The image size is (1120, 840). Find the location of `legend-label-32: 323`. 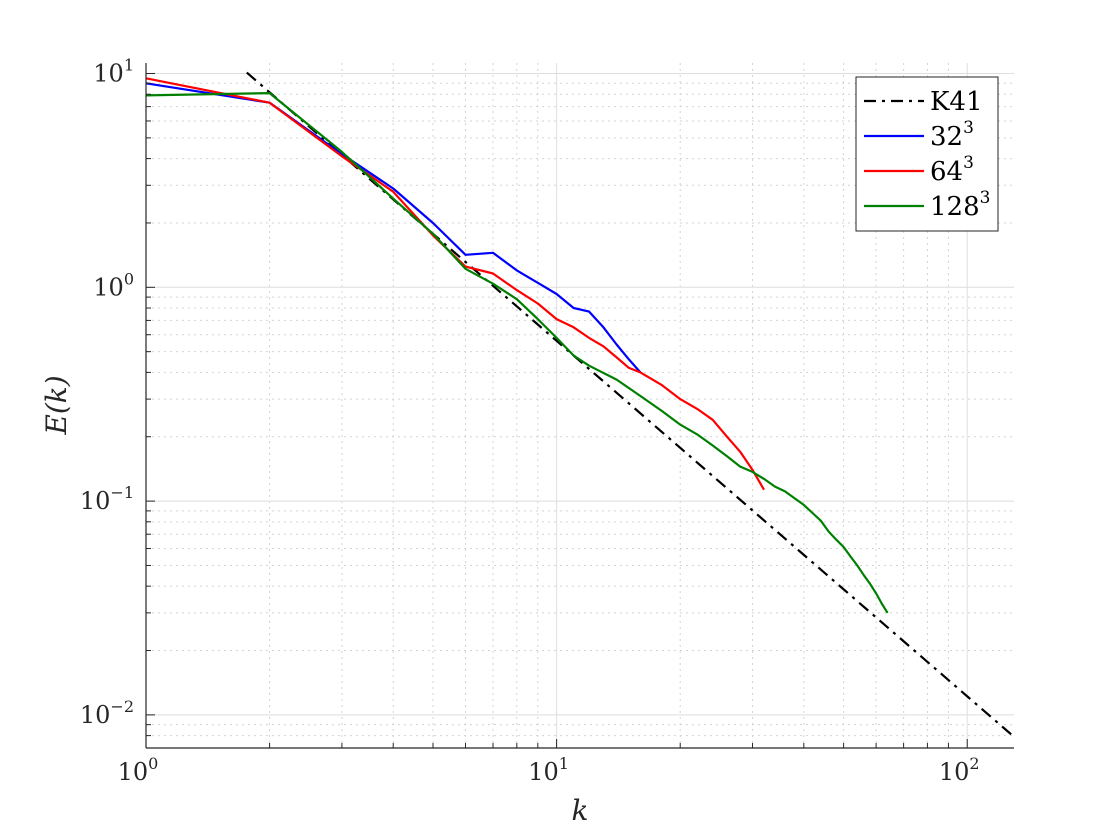

legend-label-32: 323 is located at coordinates (952, 135).